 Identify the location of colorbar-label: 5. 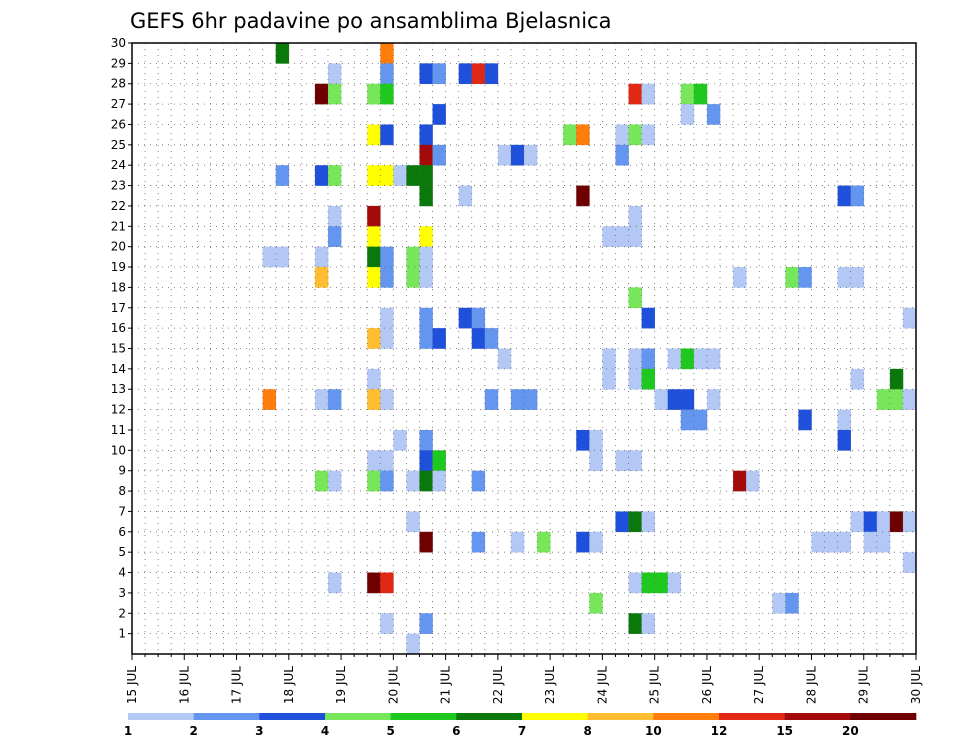
(390, 731).